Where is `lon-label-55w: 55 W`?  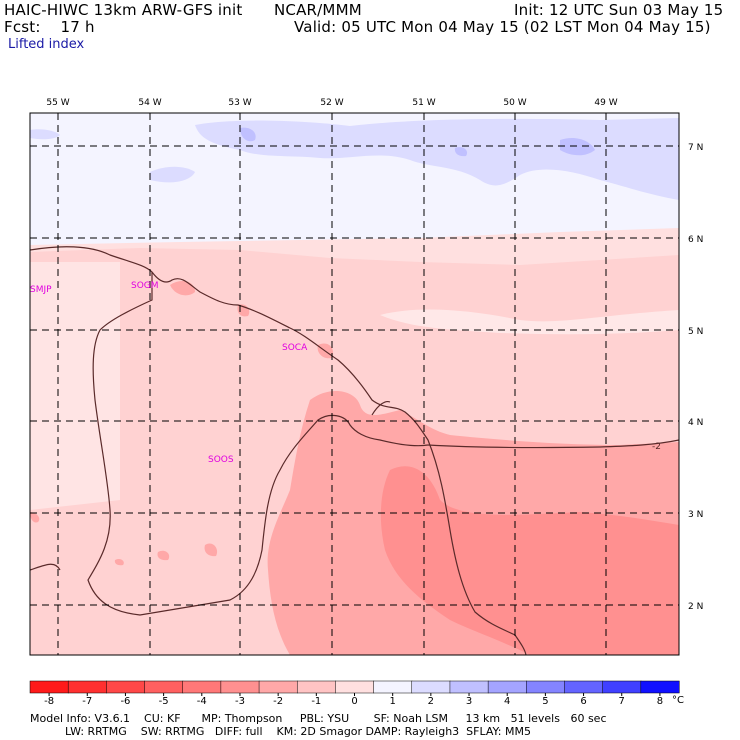
lon-label-55w: 55 W is located at coordinates (57, 103).